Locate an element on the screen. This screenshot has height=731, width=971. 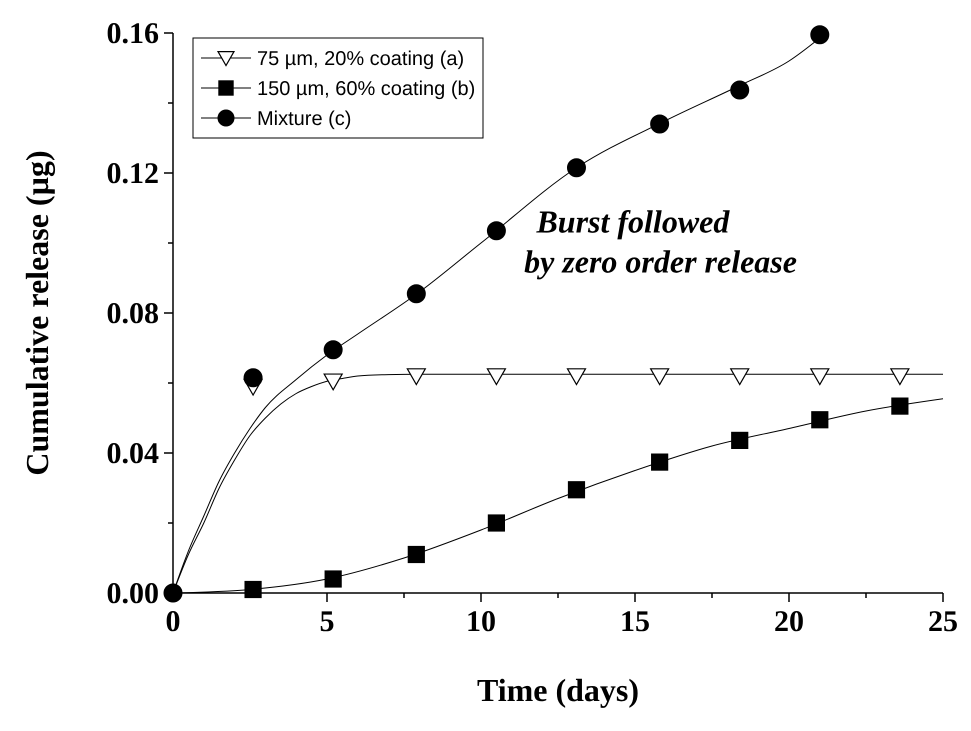
legend-label: 150 µm, 60% coating (b) is located at coordinates (366, 89).